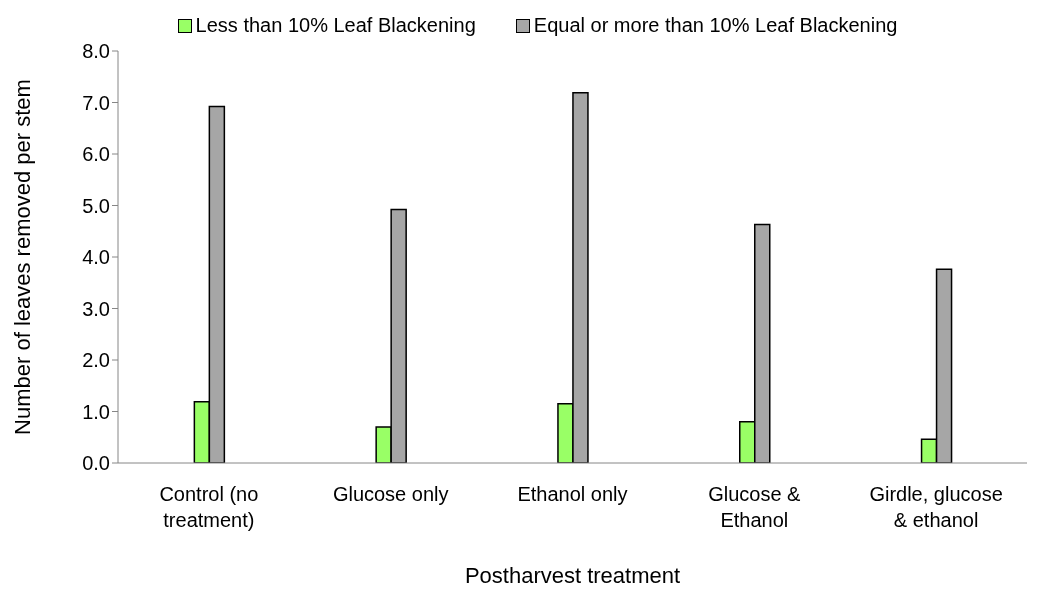 The image size is (1039, 601). What do you see at coordinates (572, 575) in the screenshot?
I see `x-axis-title: Postharvest treatment` at bounding box center [572, 575].